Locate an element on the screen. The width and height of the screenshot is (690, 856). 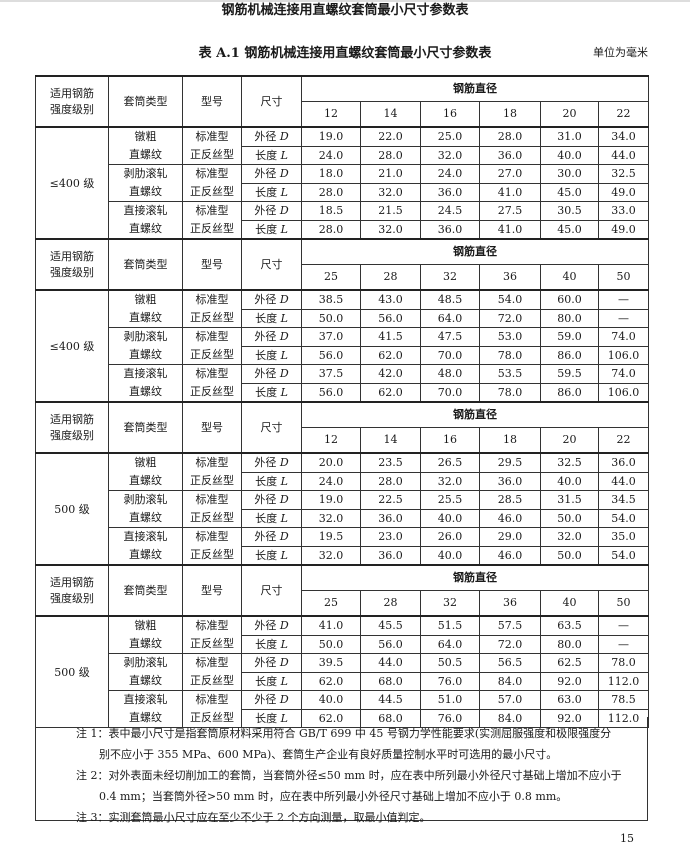
diameter-value: 18 is located at coordinates (510, 114).